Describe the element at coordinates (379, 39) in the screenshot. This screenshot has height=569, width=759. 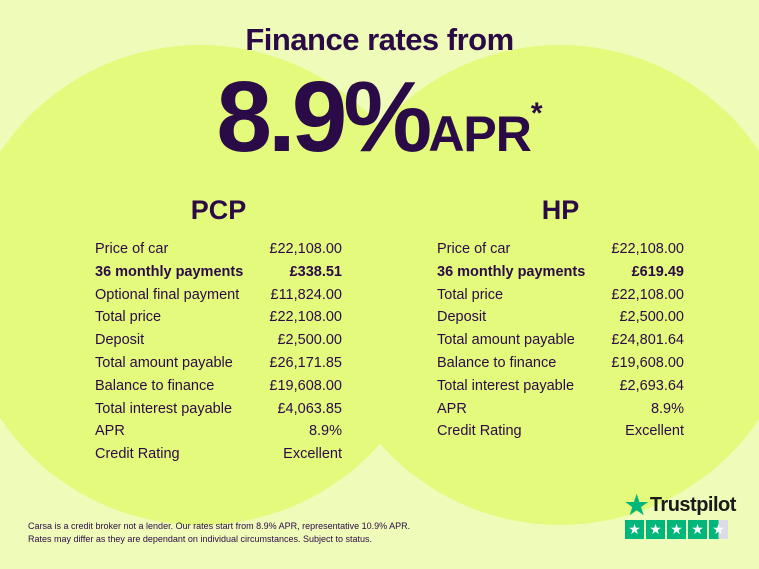
I see `headline: Finance rates from` at that location.